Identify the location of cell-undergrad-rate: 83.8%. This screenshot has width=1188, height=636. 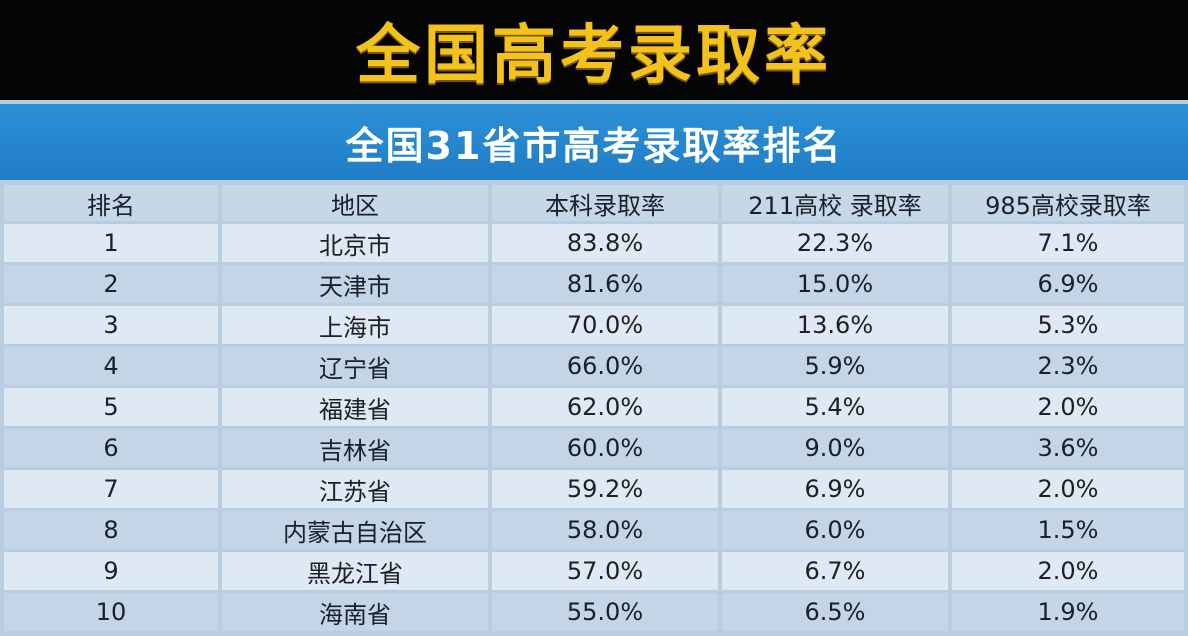
(605, 243).